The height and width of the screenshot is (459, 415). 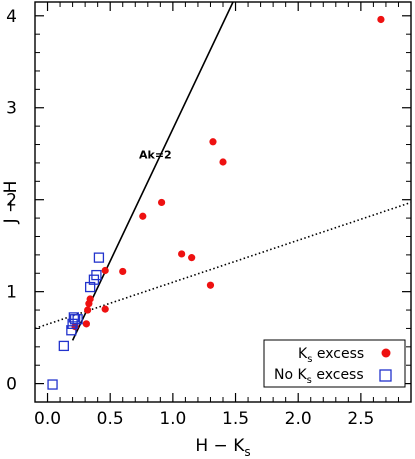 I want to click on legend-box, so click(x=334, y=363).